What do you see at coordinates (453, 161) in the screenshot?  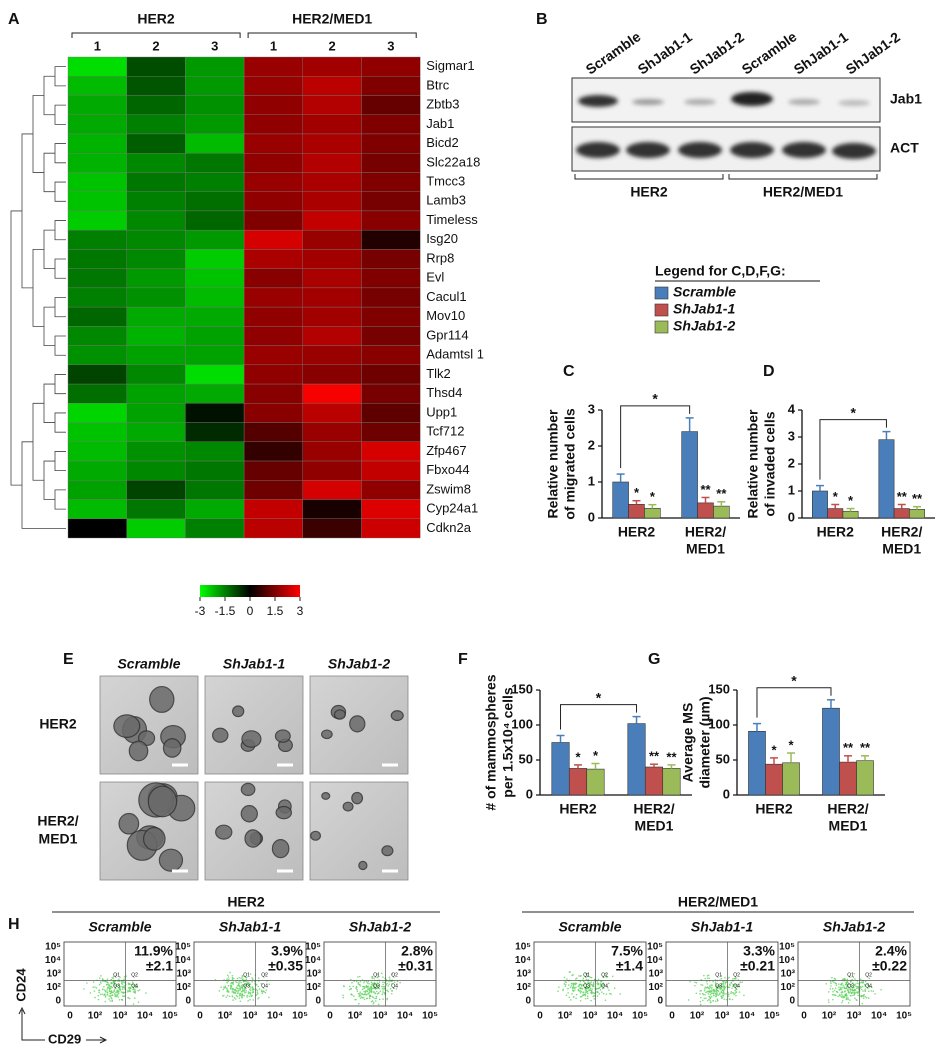 I see `row-label: Slc22a18` at bounding box center [453, 161].